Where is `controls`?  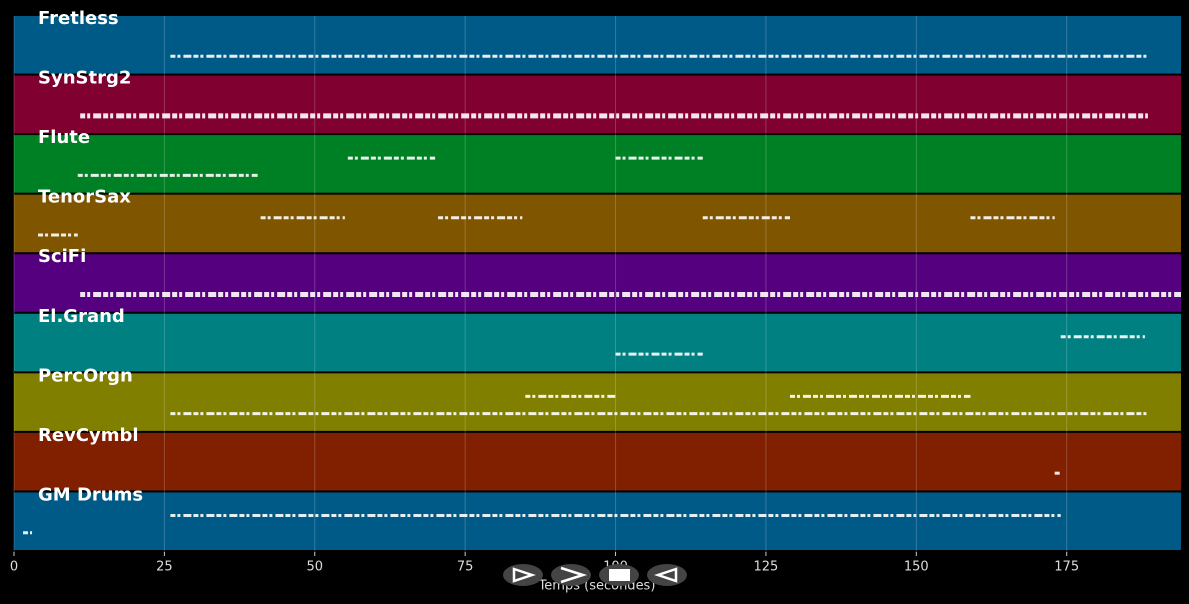
controls is located at coordinates (595, 575).